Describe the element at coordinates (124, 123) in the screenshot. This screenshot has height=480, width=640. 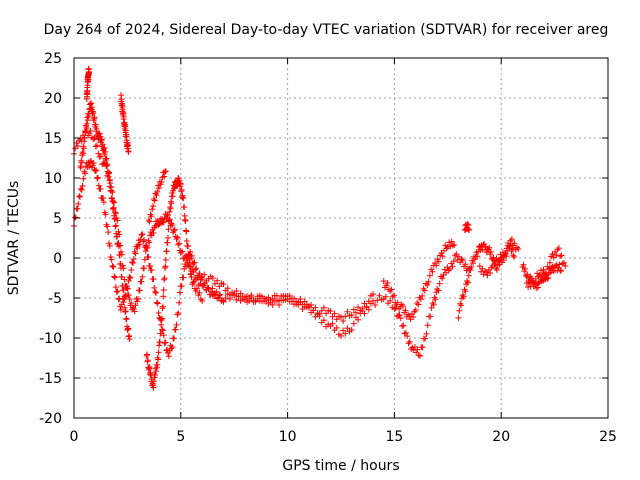
I see `series-arc-E` at that location.